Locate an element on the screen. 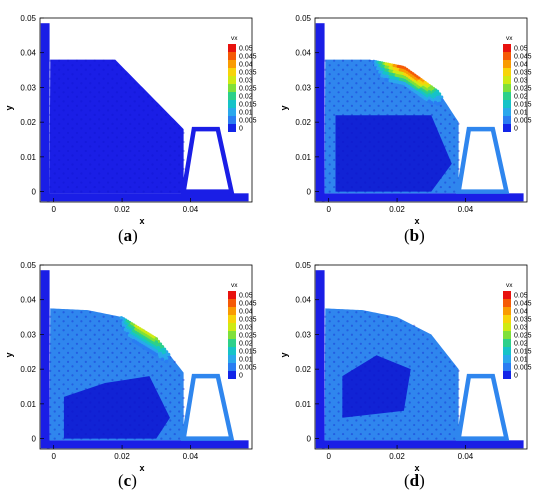 This screenshot has height=494, width=550. caption-letter-d: d is located at coordinates (414, 480).